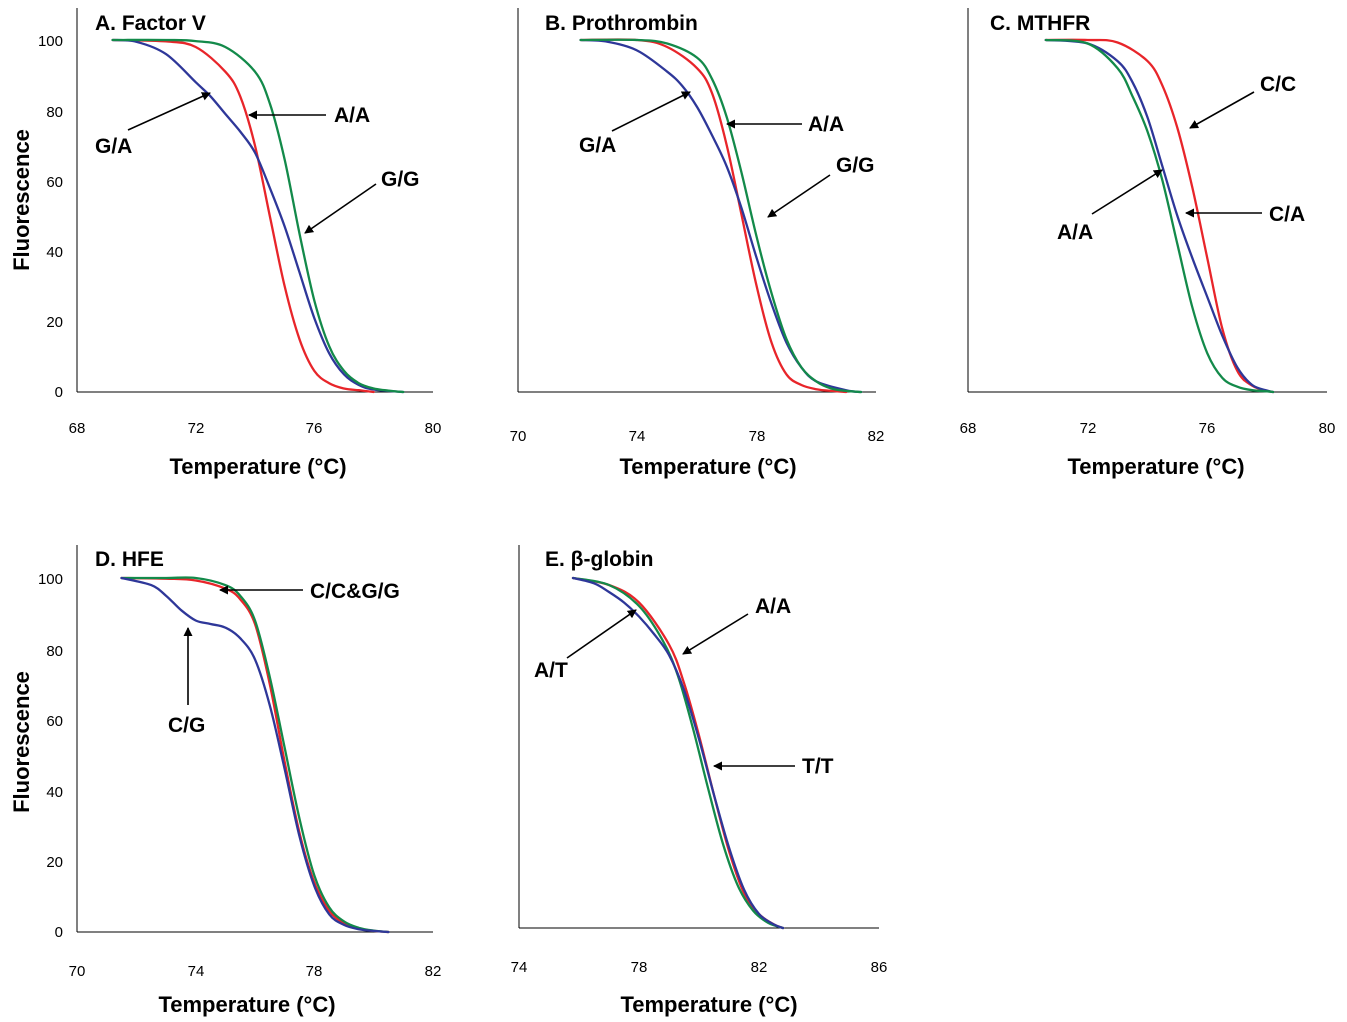 The height and width of the screenshot is (1022, 1347). Describe the element at coordinates (129, 559) in the screenshot. I see `panel-title: D. HFE` at that location.